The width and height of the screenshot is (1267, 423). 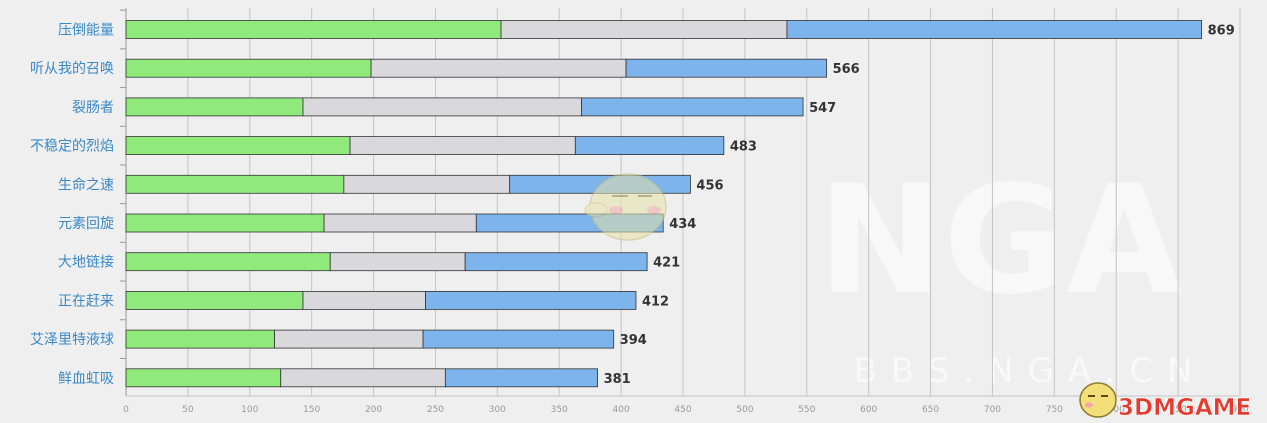 What do you see at coordinates (86, 379) in the screenshot?
I see `category-label: 鲜血虹吸` at bounding box center [86, 379].